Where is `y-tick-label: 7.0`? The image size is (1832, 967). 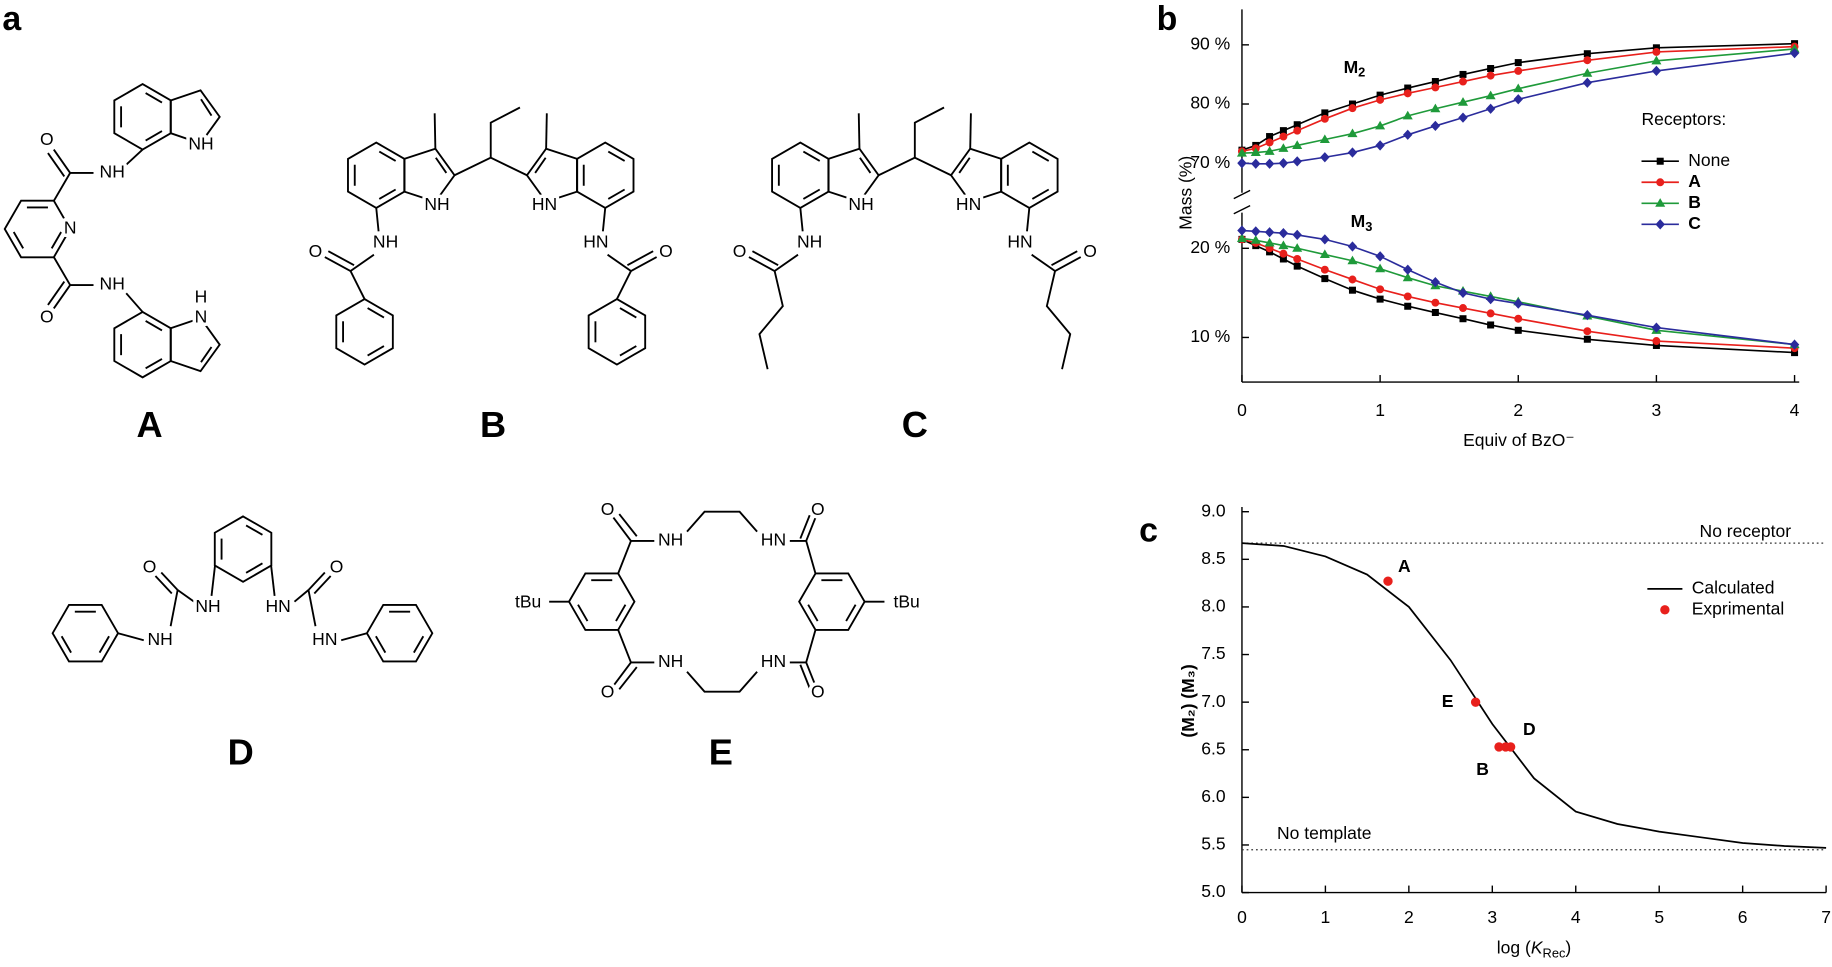
y-tick-label: 7.0 is located at coordinates (1213, 701).